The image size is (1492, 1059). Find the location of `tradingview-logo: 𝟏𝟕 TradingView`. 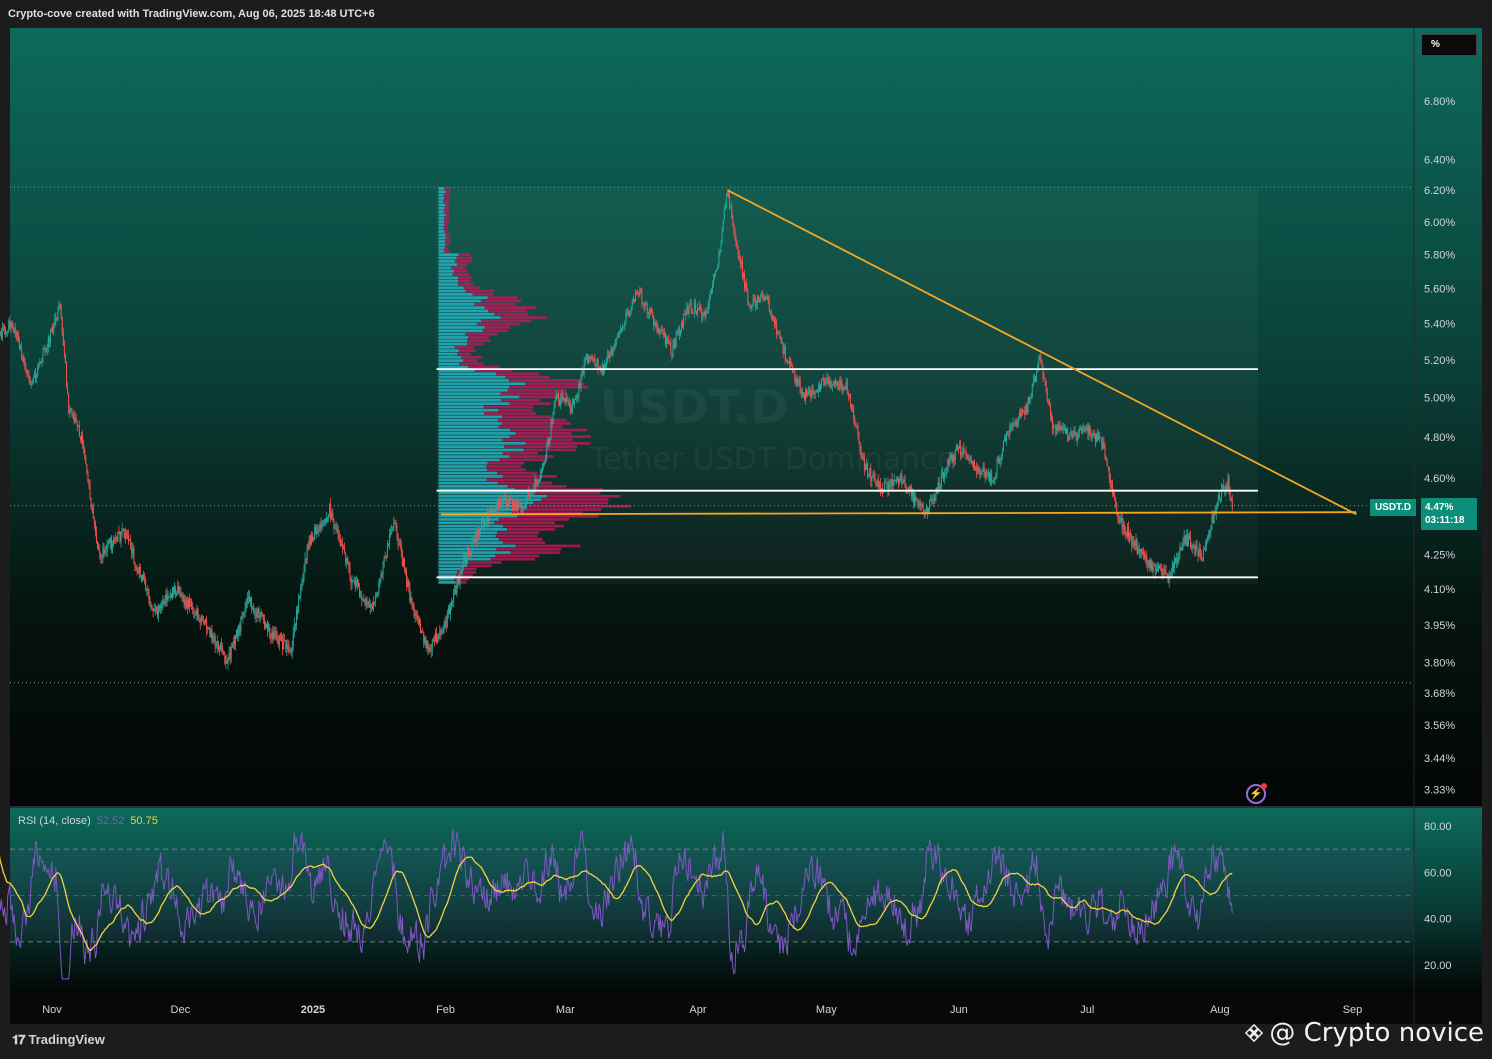

tradingview-logo: 𝟏𝟕 TradingView is located at coordinates (58, 1040).